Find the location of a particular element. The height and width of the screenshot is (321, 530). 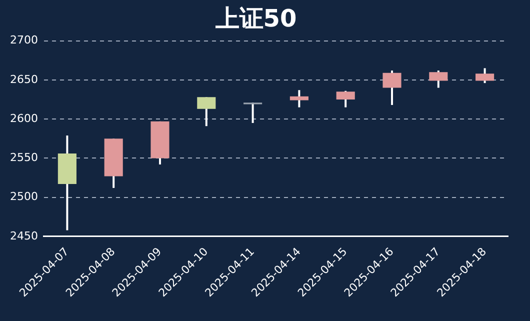

chart-title: 上证50 is located at coordinates (255, 18).